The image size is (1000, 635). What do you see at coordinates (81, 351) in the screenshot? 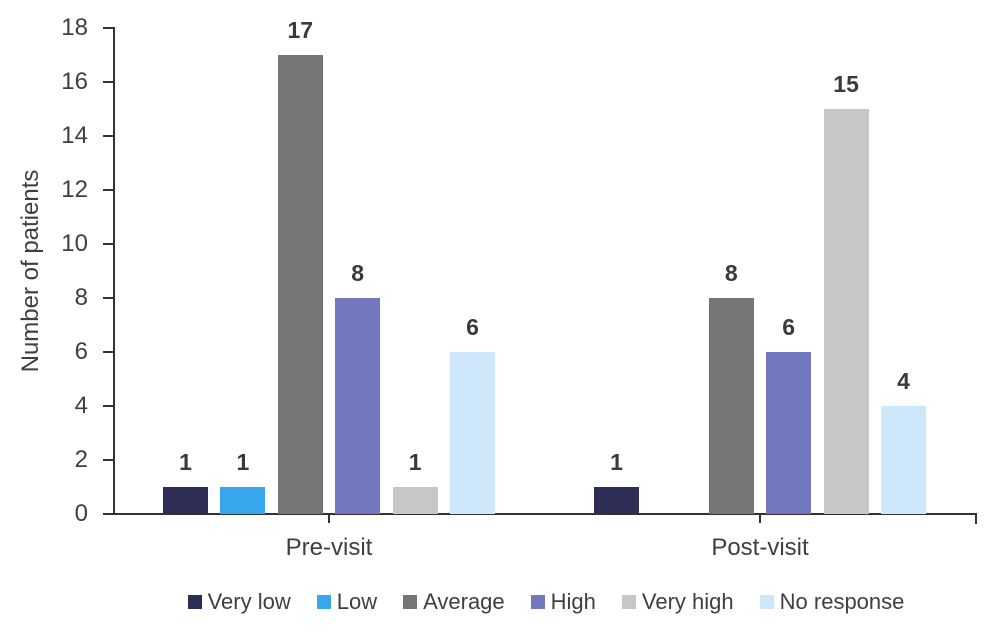
I see `y-axis-tick-label: 6` at bounding box center [81, 351].